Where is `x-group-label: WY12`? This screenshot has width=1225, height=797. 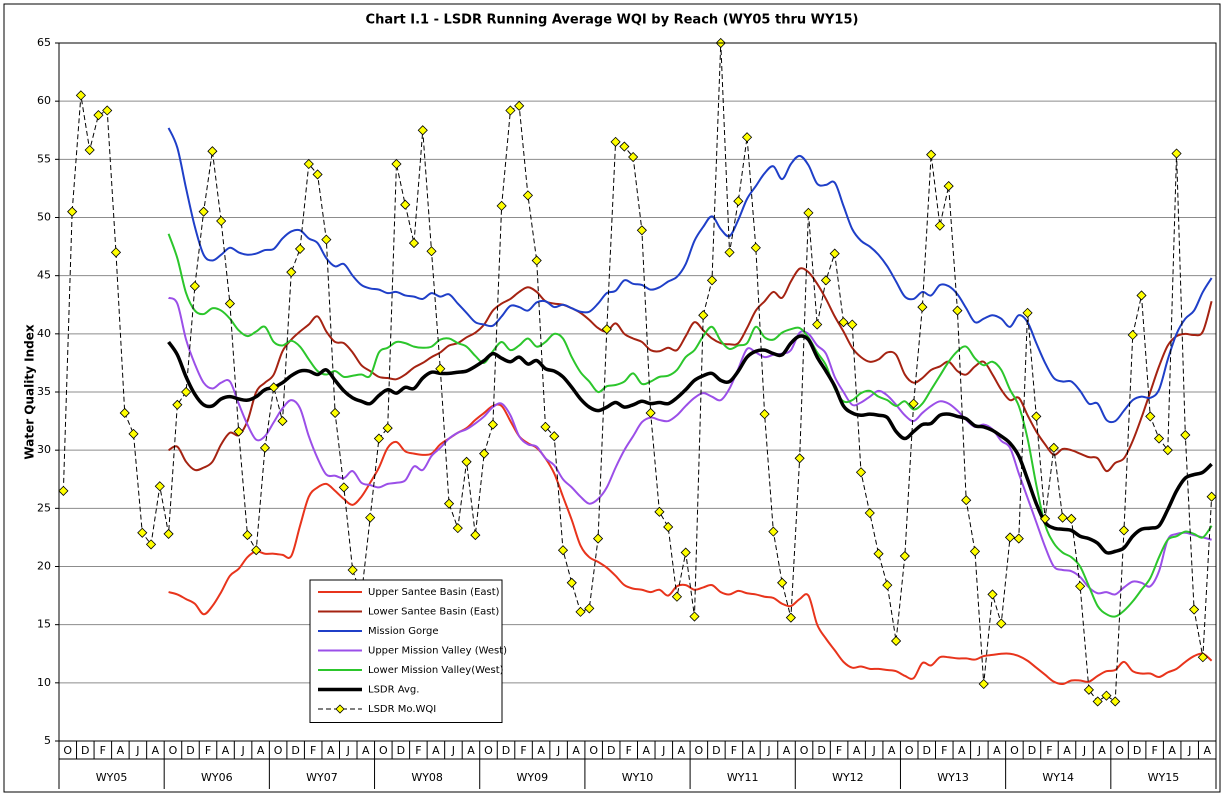
x-group-label: WY12 is located at coordinates (848, 777).